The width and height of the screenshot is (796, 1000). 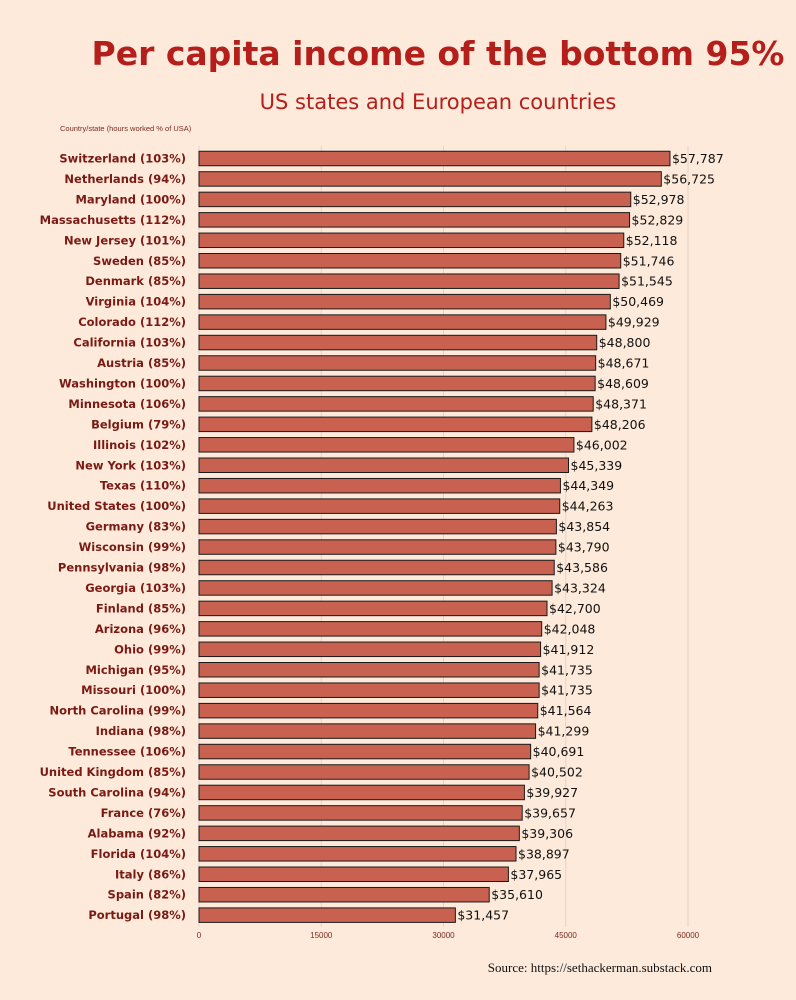 What do you see at coordinates (122, 568) in the screenshot?
I see `category-label: Pennsylvania (98%)` at bounding box center [122, 568].